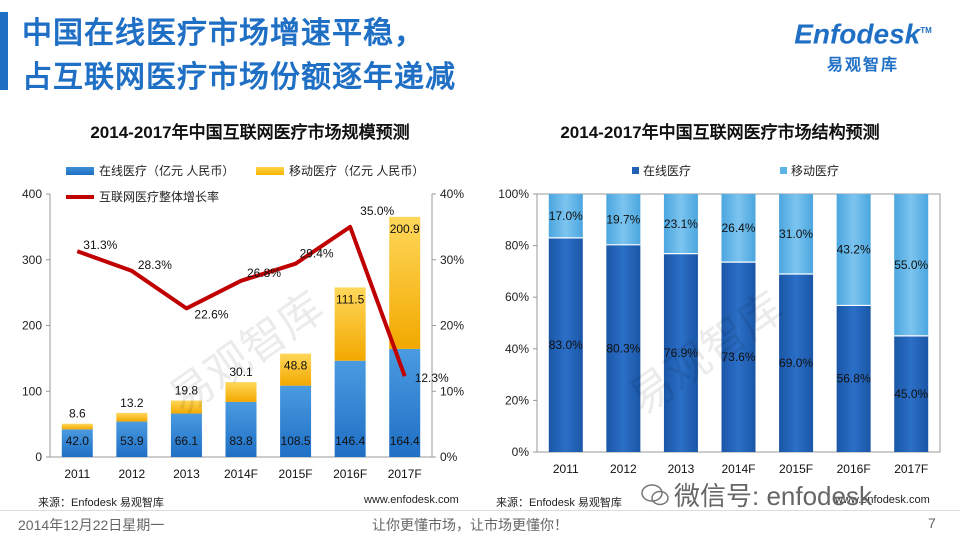 The height and width of the screenshot is (540, 960). I want to click on legend-label: 移动医疗（亿元 人民币）, so click(357, 171).